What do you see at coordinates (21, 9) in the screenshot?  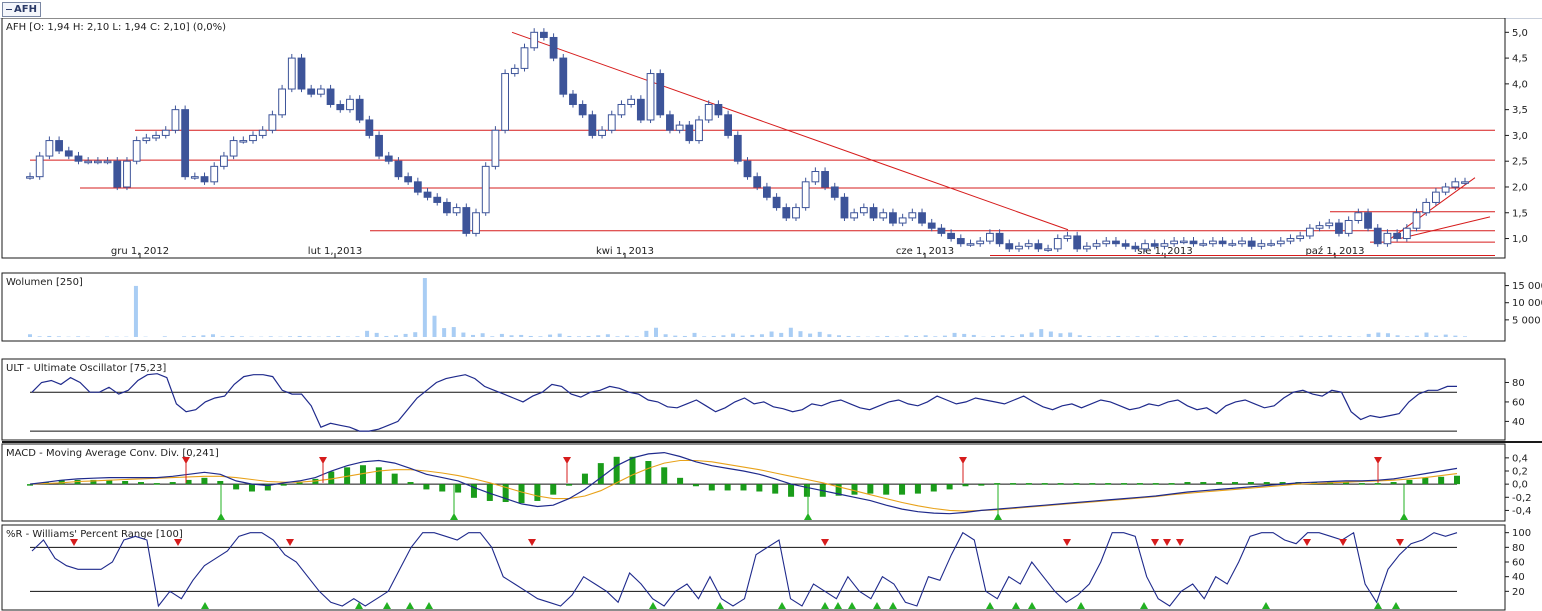 I see `ticker-tab-afh: AFH` at bounding box center [21, 9].